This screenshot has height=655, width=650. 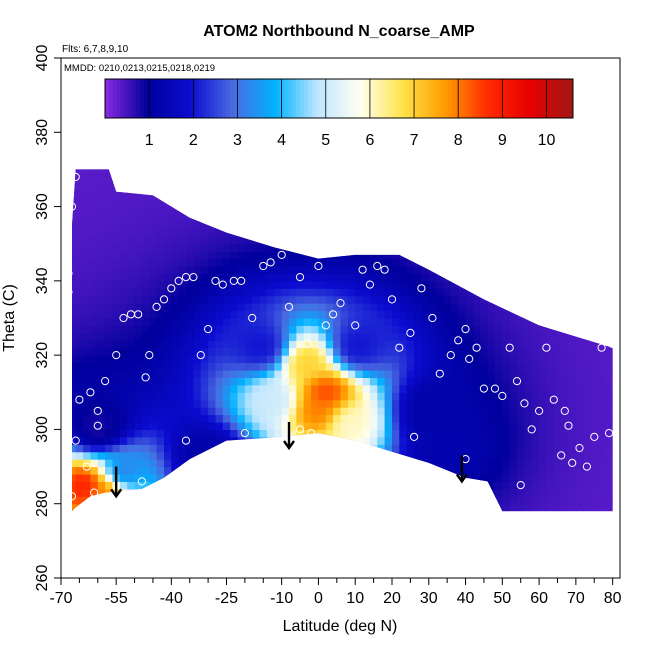 I want to click on y-tick-label: 360, so click(x=42, y=206).